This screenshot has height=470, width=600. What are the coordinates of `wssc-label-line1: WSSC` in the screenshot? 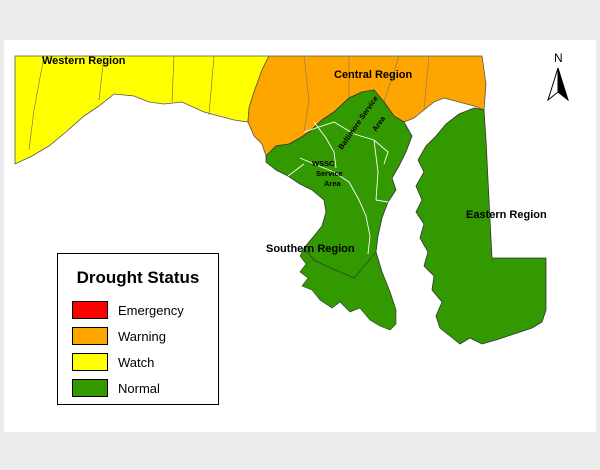 It's located at (323, 163).